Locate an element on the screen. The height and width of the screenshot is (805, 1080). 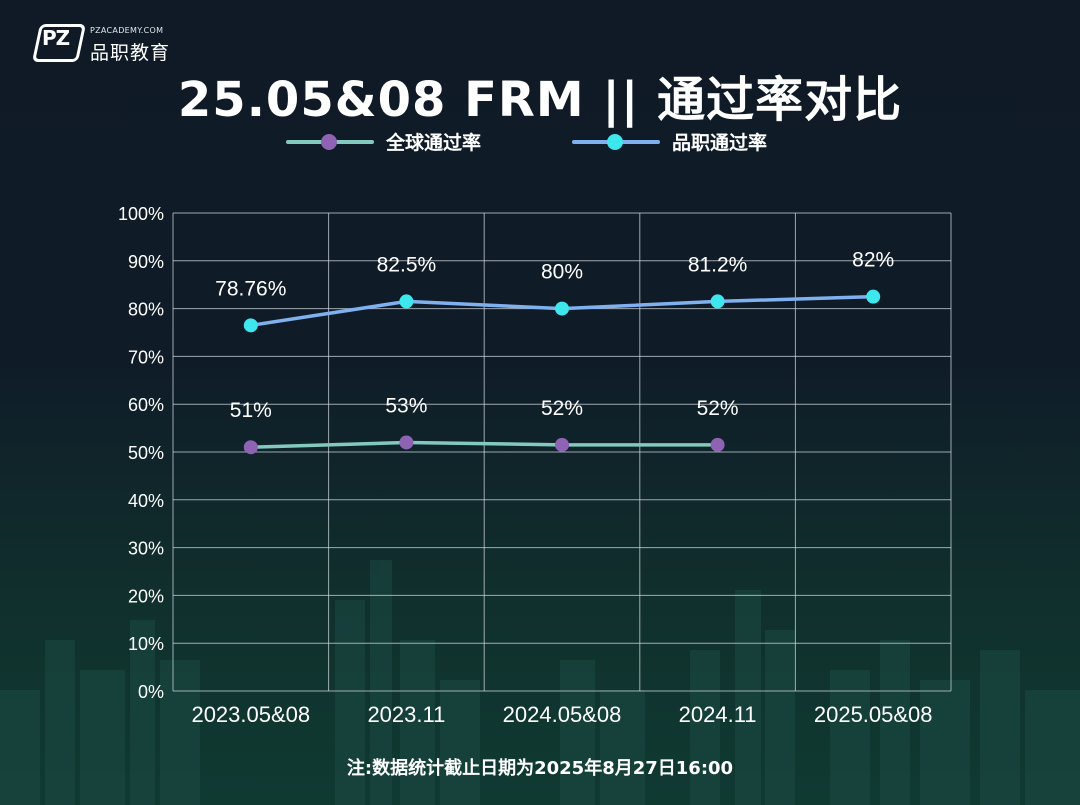
y-tick-label: 10% is located at coordinates (146, 644).